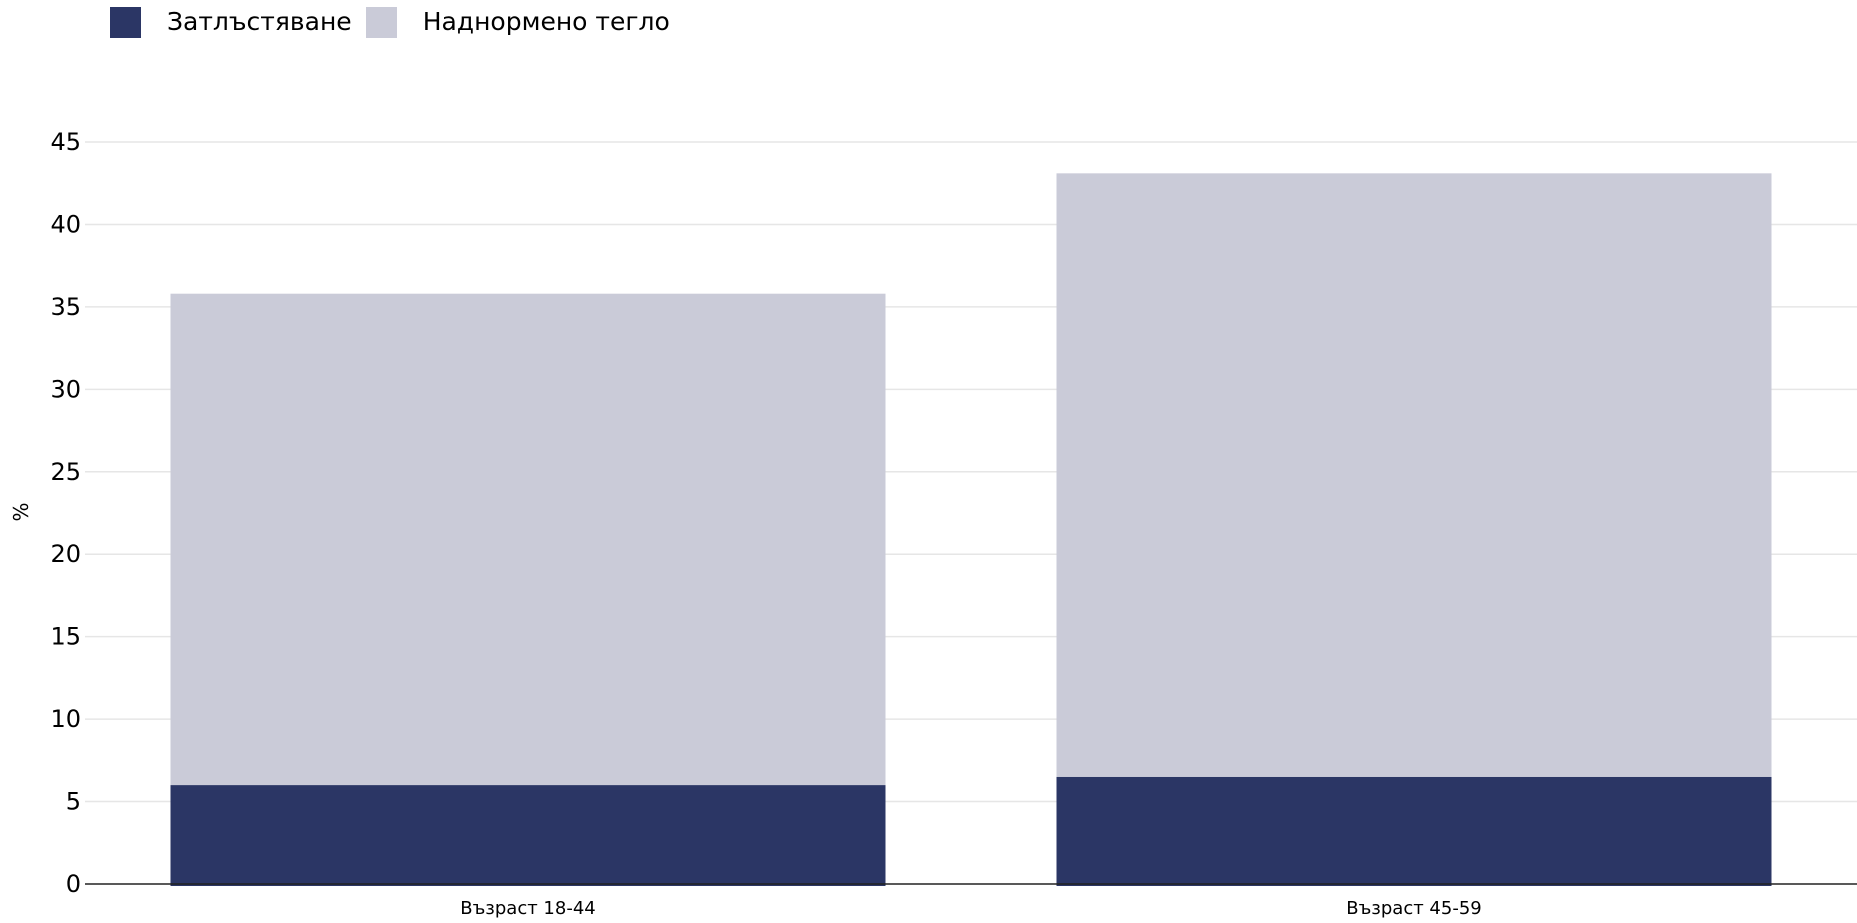 The height and width of the screenshot is (923, 1857). Describe the element at coordinates (528, 908) in the screenshot. I see `x-tick-label: Възраст 18-44` at that location.